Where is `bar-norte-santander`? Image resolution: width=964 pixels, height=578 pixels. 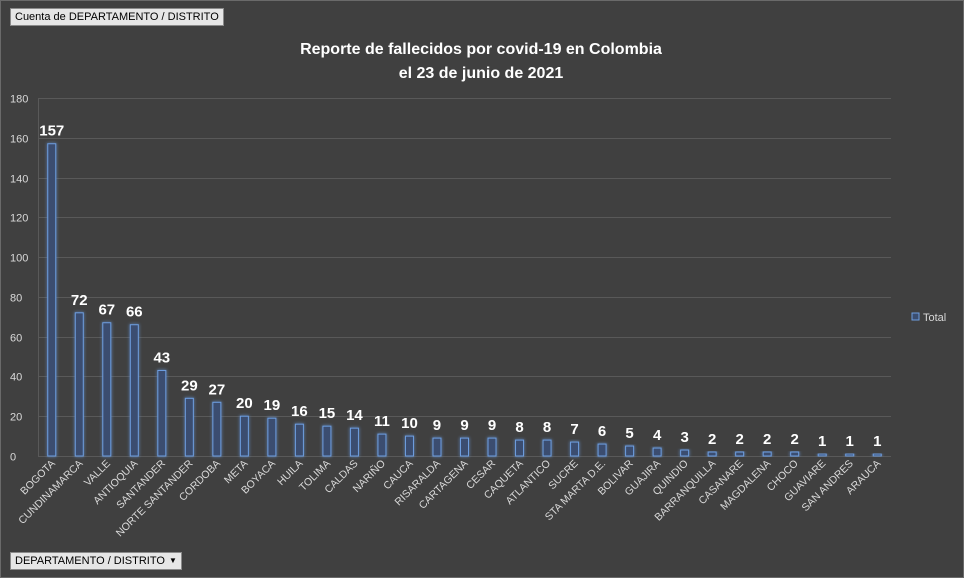 bar-norte-santander is located at coordinates (189, 427).